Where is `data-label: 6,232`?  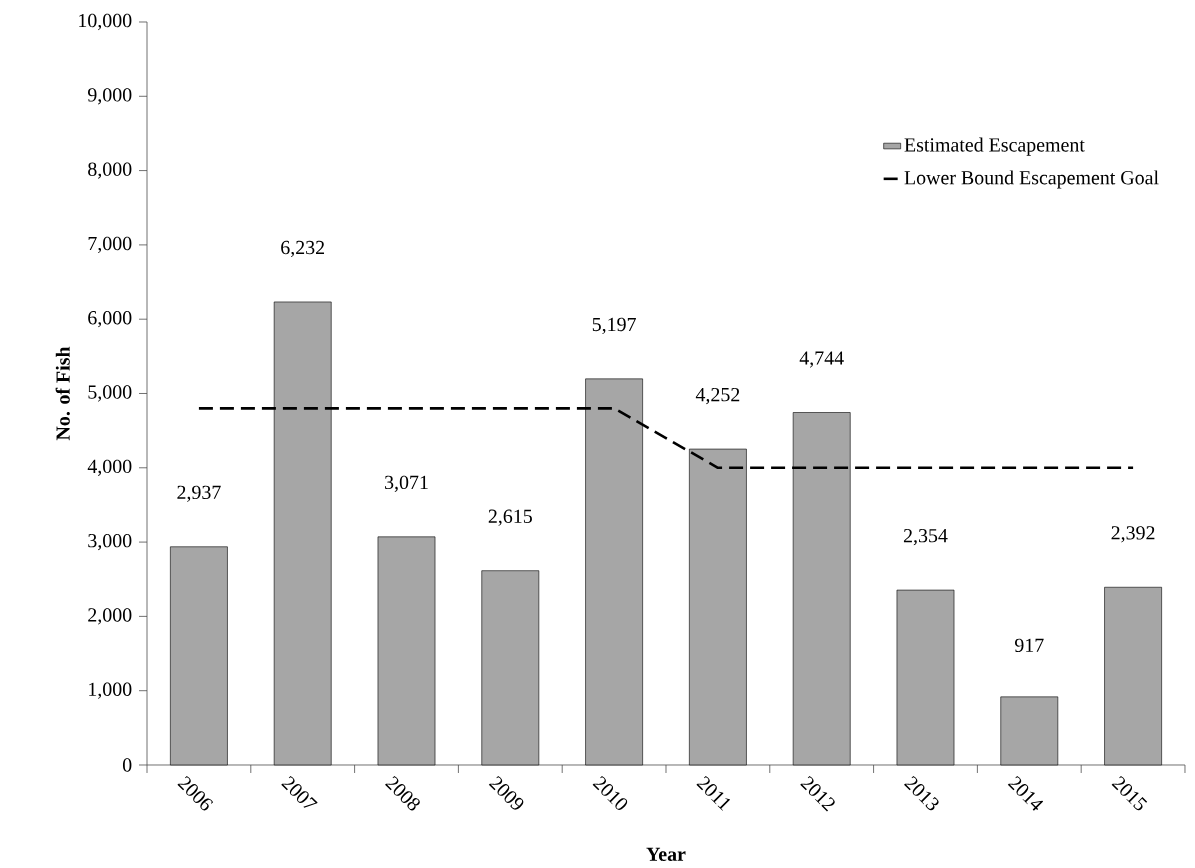 data-label: 6,232 is located at coordinates (303, 249).